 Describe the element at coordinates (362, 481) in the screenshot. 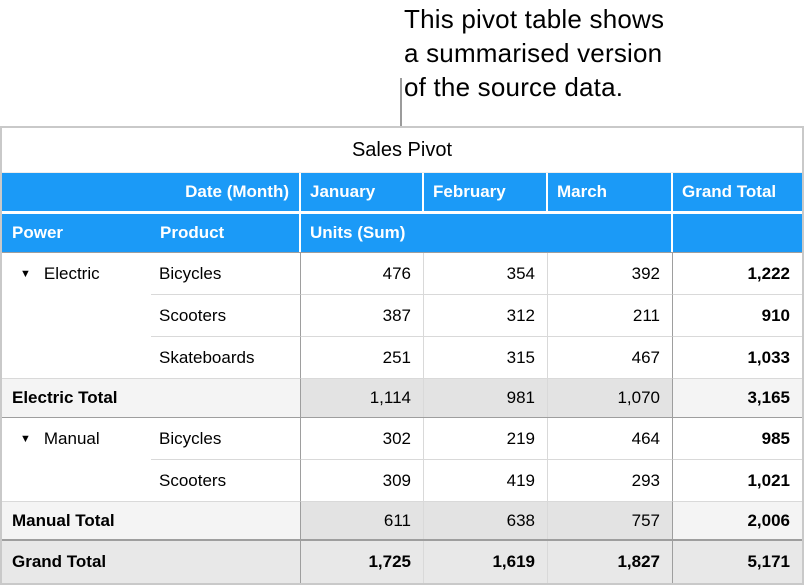

I see `value-cell: 309` at that location.